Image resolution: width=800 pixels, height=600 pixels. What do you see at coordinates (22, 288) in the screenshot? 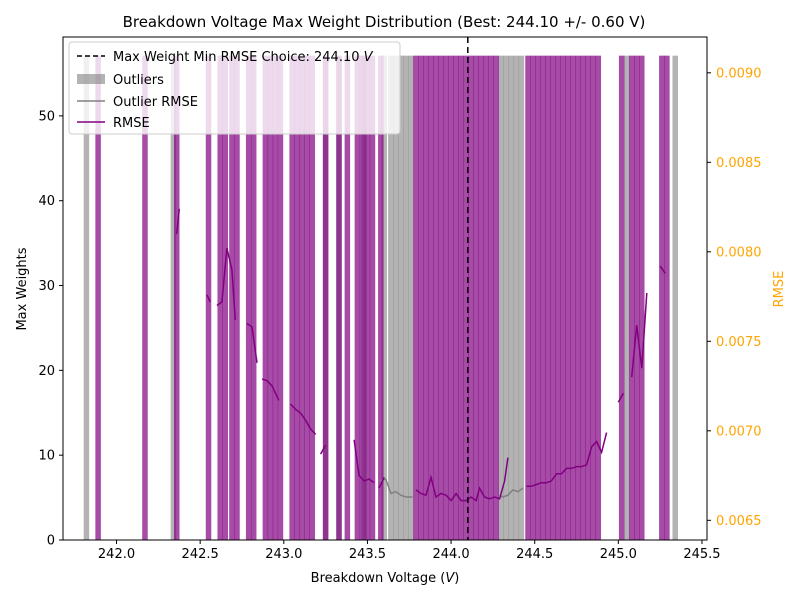
I see `y-axis-label: Max Weights` at bounding box center [22, 288].